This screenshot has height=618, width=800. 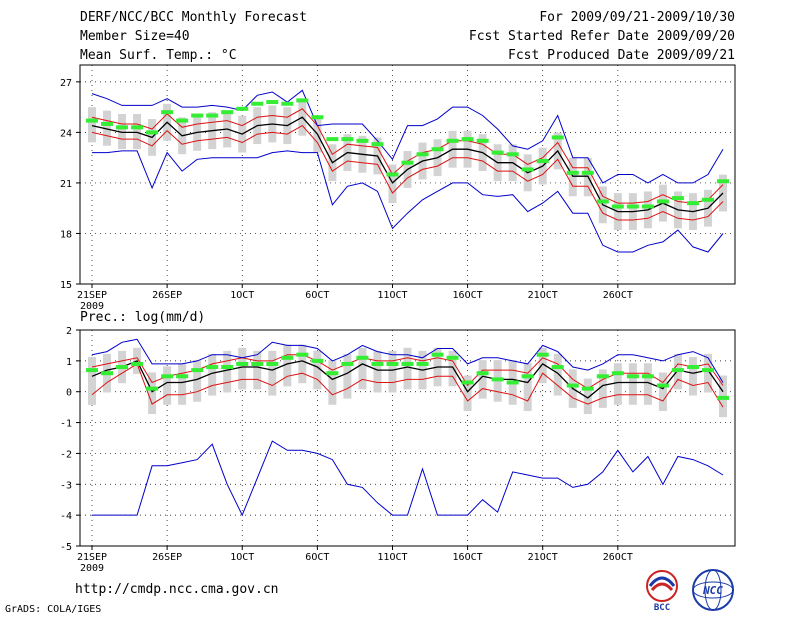 What do you see at coordinates (66, 454) in the screenshot?
I see `prec-ytick-label: -2` at bounding box center [66, 454].